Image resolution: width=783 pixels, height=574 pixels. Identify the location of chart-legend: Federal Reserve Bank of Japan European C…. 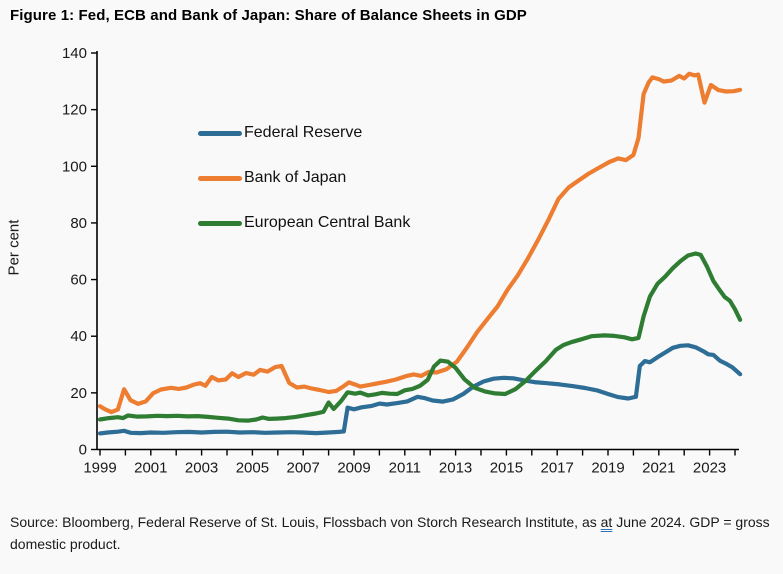
(304, 188).